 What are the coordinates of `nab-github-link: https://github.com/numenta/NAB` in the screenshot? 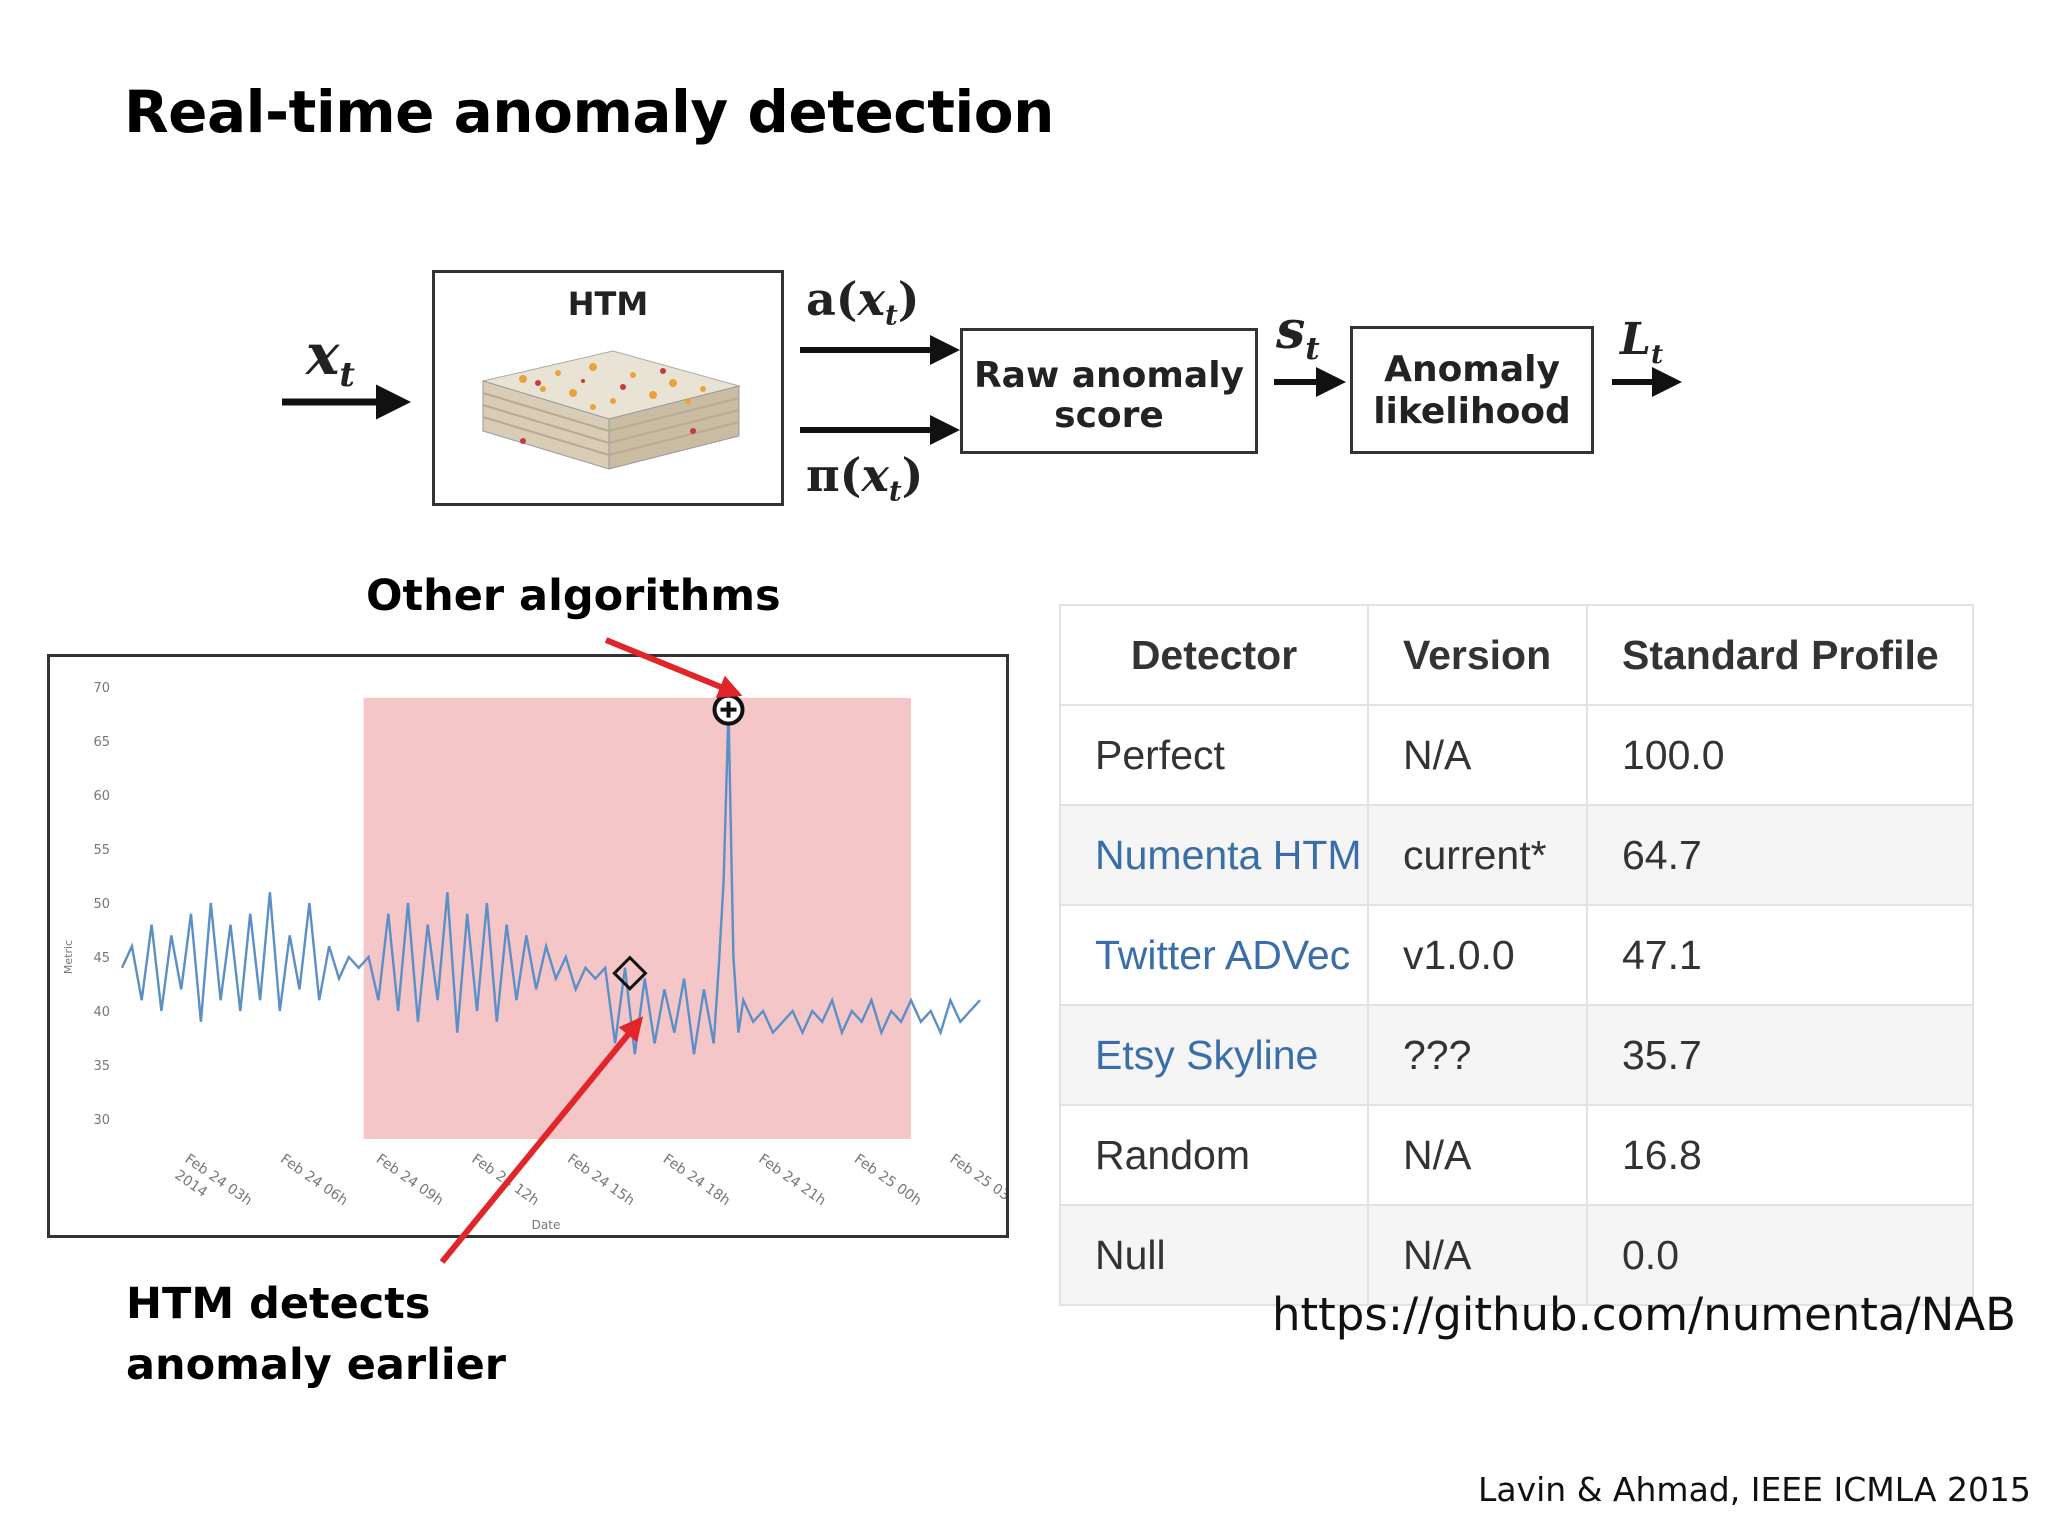 It's located at (1644, 1314).